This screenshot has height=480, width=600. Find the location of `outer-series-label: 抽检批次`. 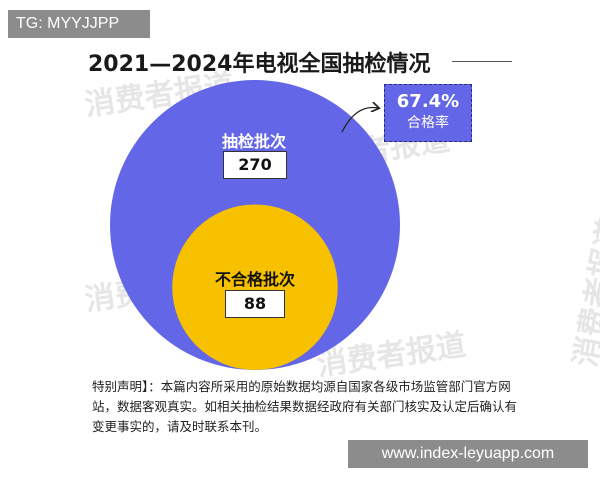

outer-series-label: 抽检批次 is located at coordinates (253, 141).